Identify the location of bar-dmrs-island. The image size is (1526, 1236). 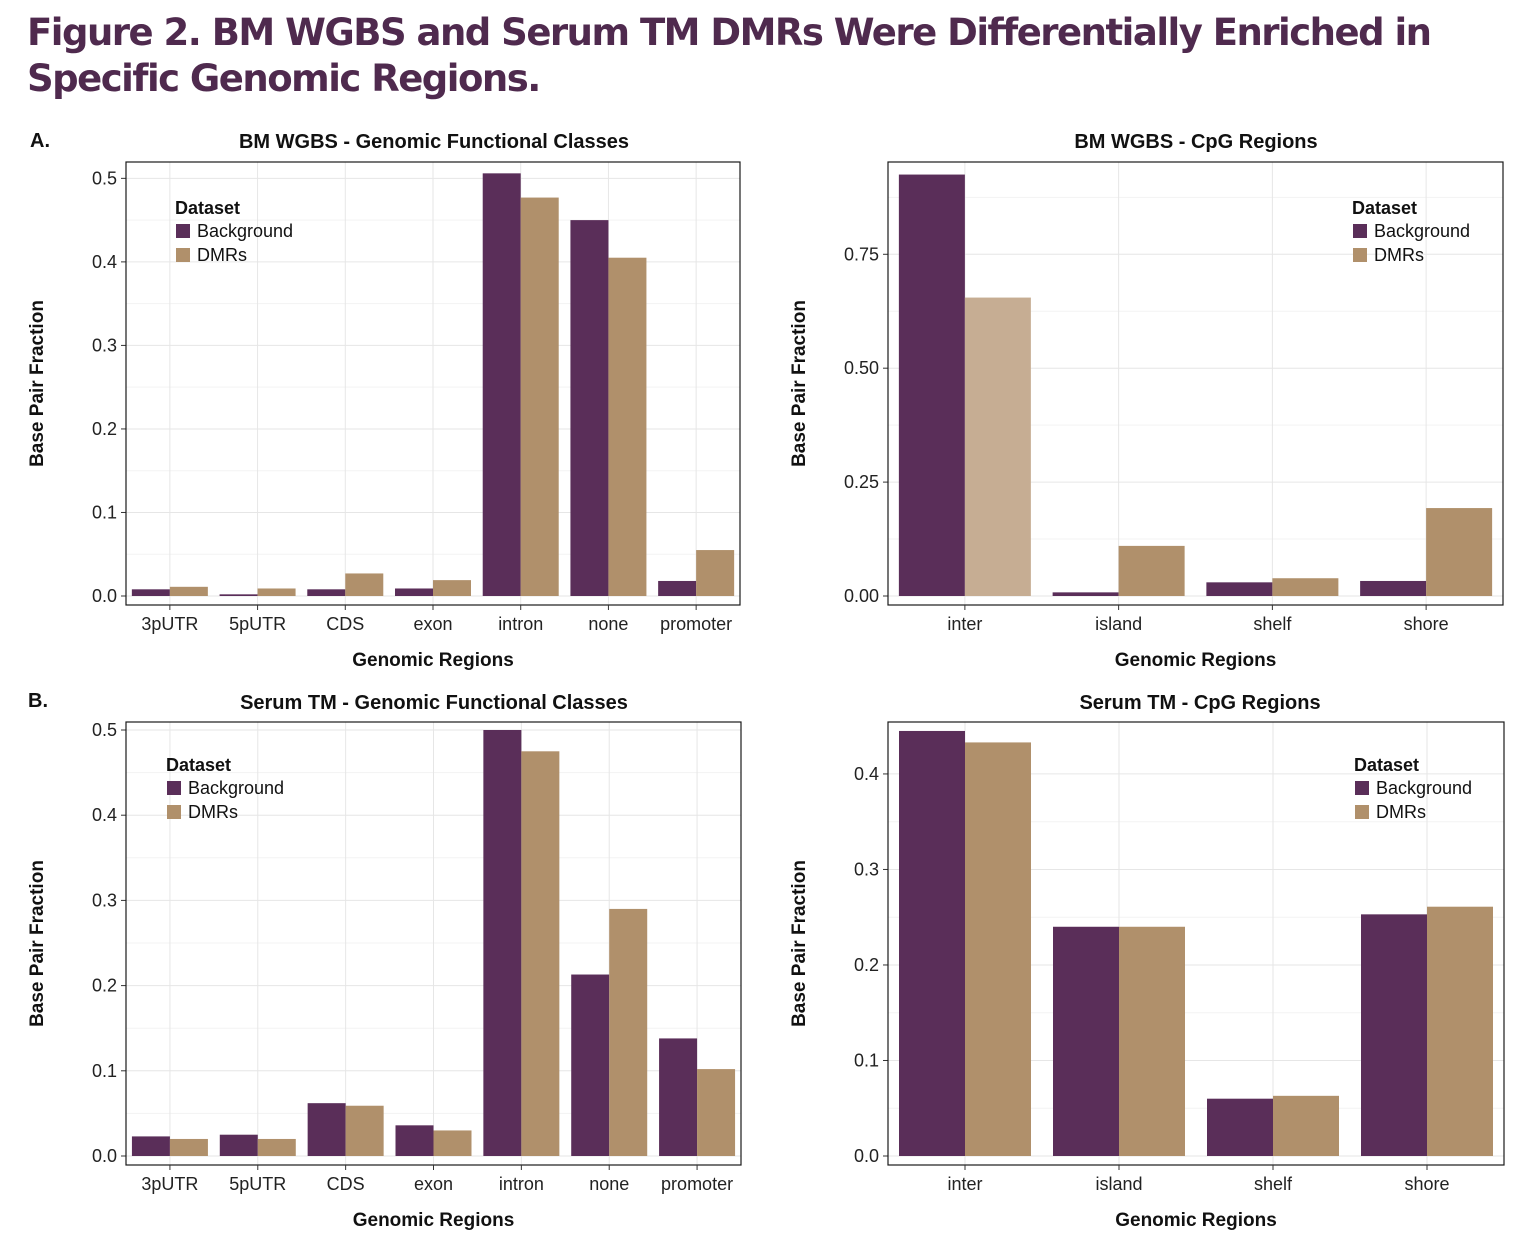
(1151, 570).